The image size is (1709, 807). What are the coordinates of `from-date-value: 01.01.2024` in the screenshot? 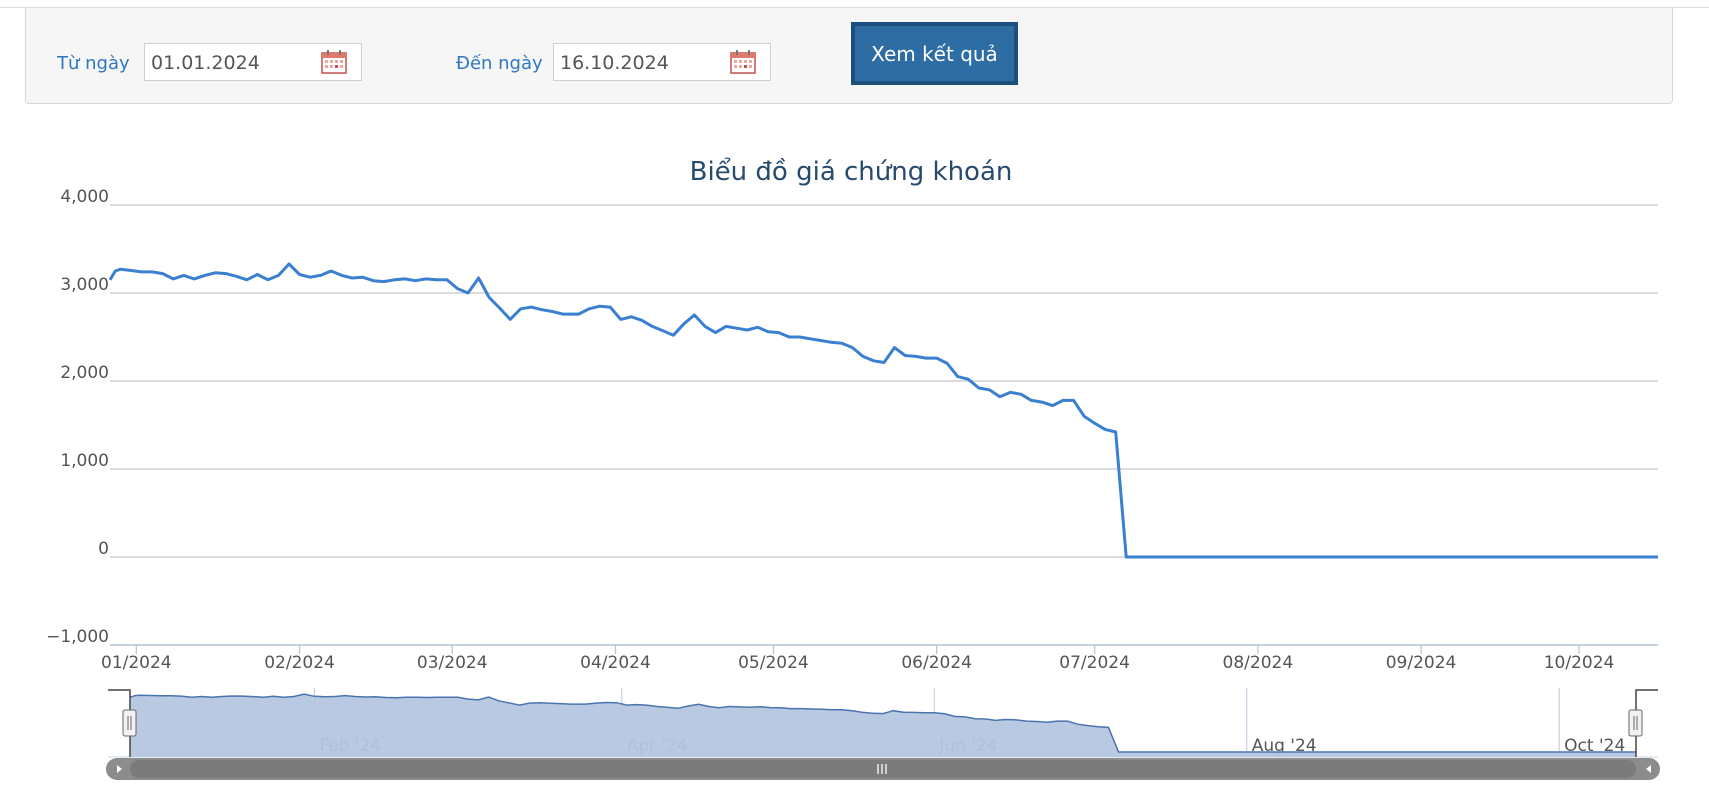 It's located at (205, 63).